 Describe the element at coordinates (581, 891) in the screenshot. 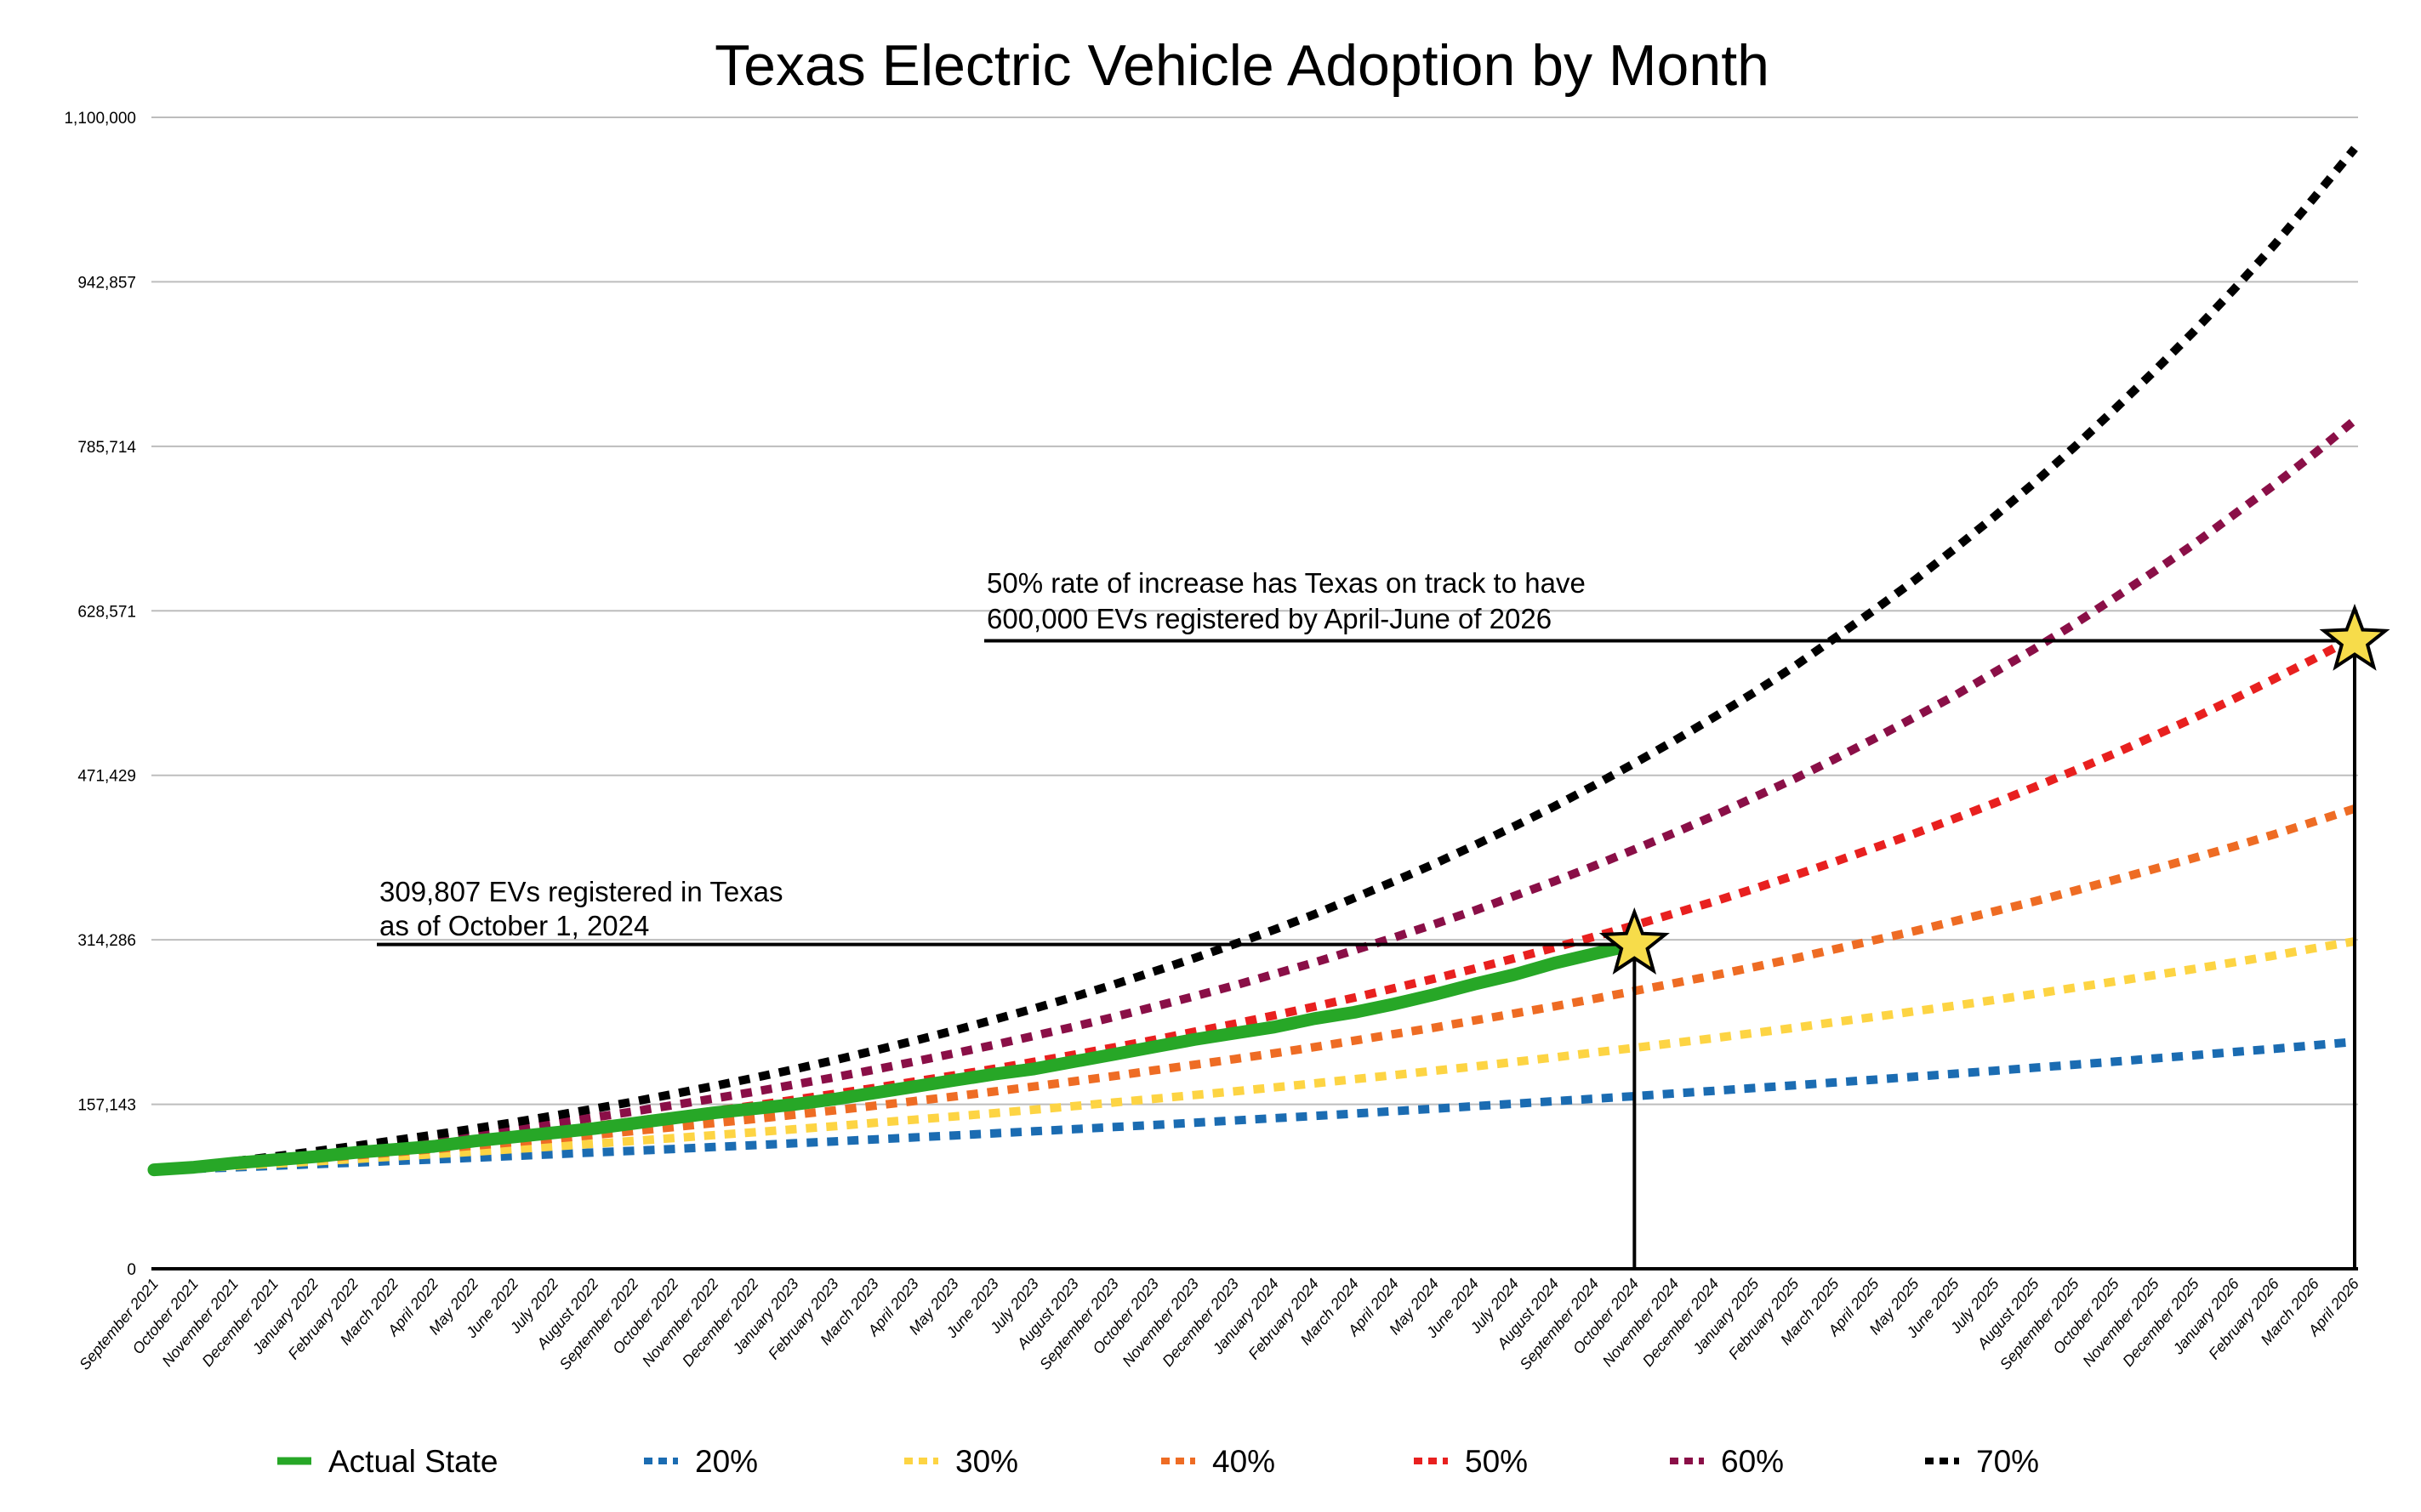

I see `annotation-current-line1: 309,807 EVs registered in Texas` at that location.